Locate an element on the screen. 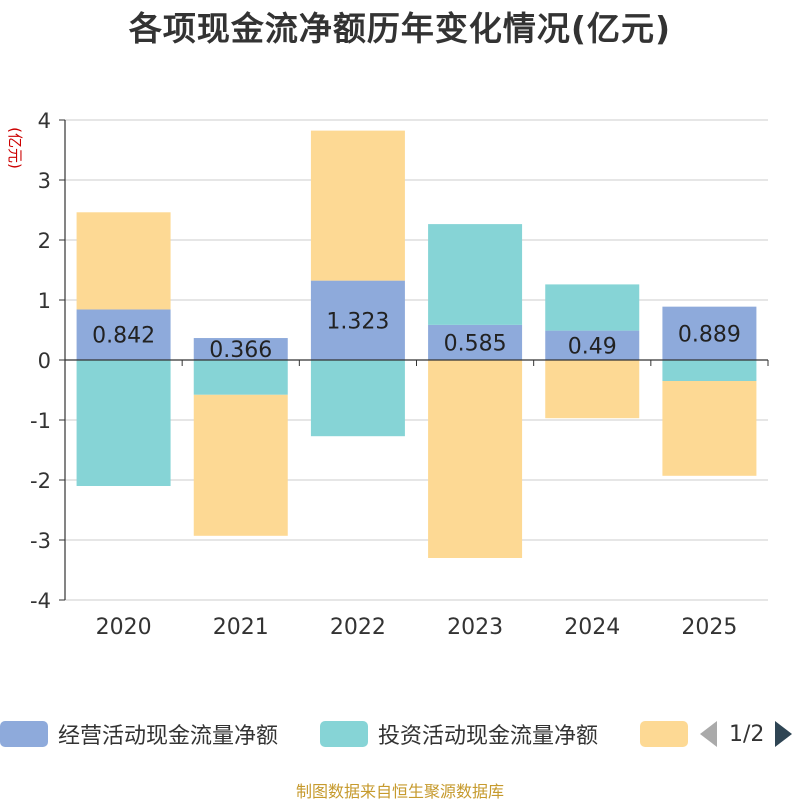  y-tick-label: 4 is located at coordinates (44, 121).